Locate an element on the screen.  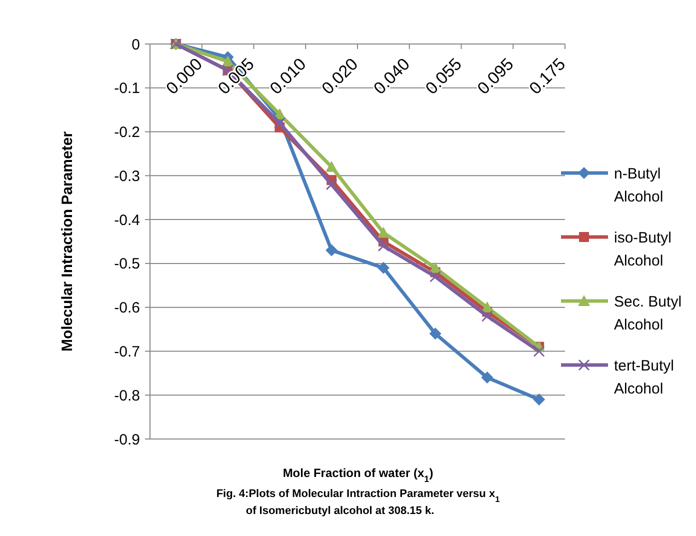
y-tick-label: 0 is located at coordinates (136, 45).